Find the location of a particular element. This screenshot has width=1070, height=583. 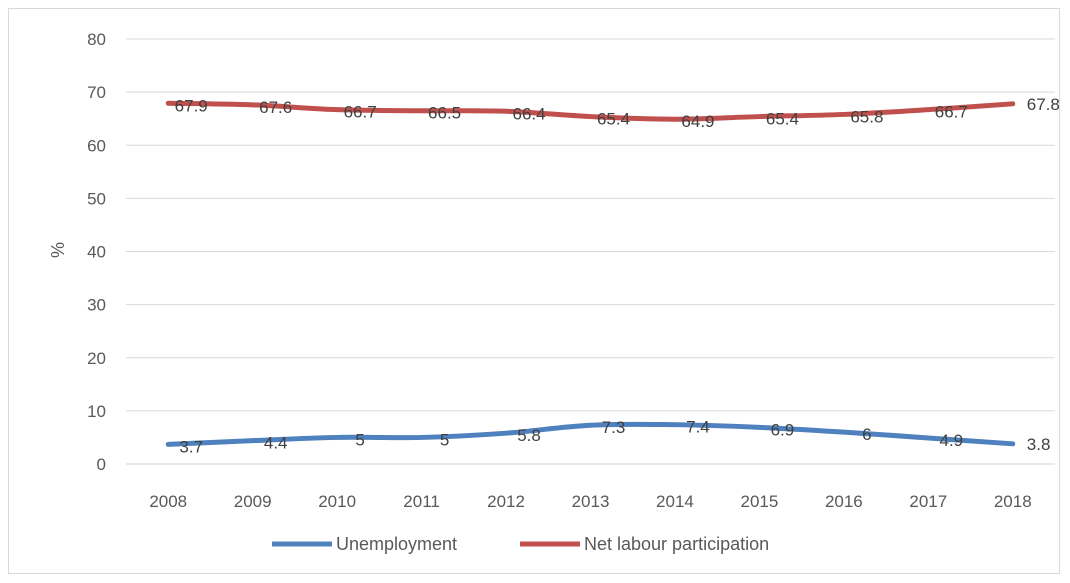

data-label: 67.9 is located at coordinates (191, 105).